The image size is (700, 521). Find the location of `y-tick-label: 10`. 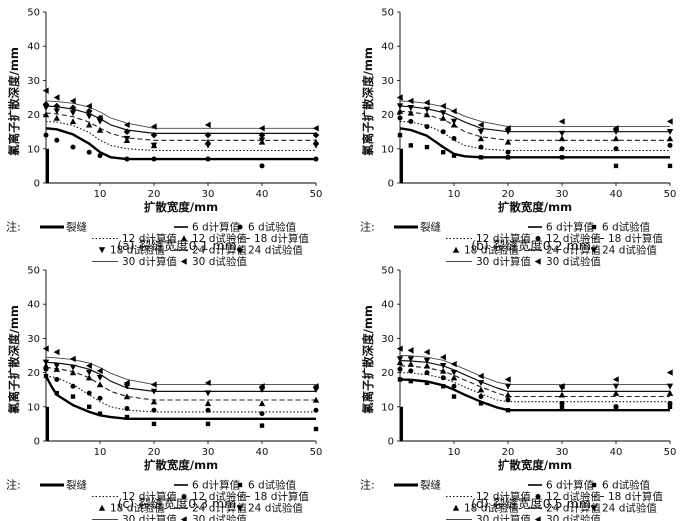

y-tick-label: 10 is located at coordinates (387, 407).